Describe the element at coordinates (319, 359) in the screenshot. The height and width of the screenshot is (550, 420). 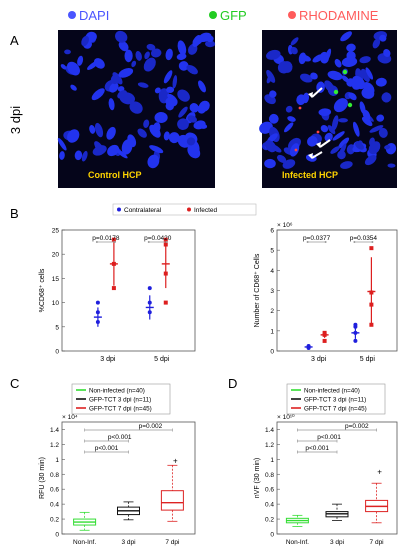
I see `x-tick-label: 3 dpi` at that location.